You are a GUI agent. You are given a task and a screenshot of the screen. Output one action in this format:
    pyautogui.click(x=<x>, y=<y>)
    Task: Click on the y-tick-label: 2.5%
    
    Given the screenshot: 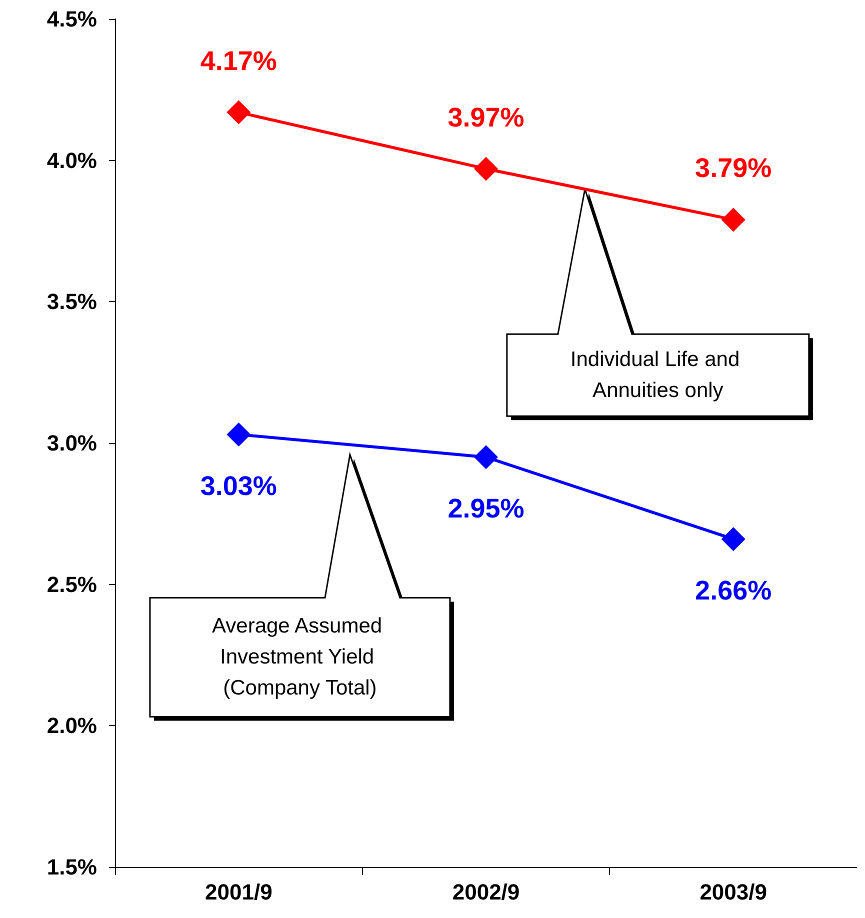 What is the action you would take?
    pyautogui.click(x=71, y=584)
    